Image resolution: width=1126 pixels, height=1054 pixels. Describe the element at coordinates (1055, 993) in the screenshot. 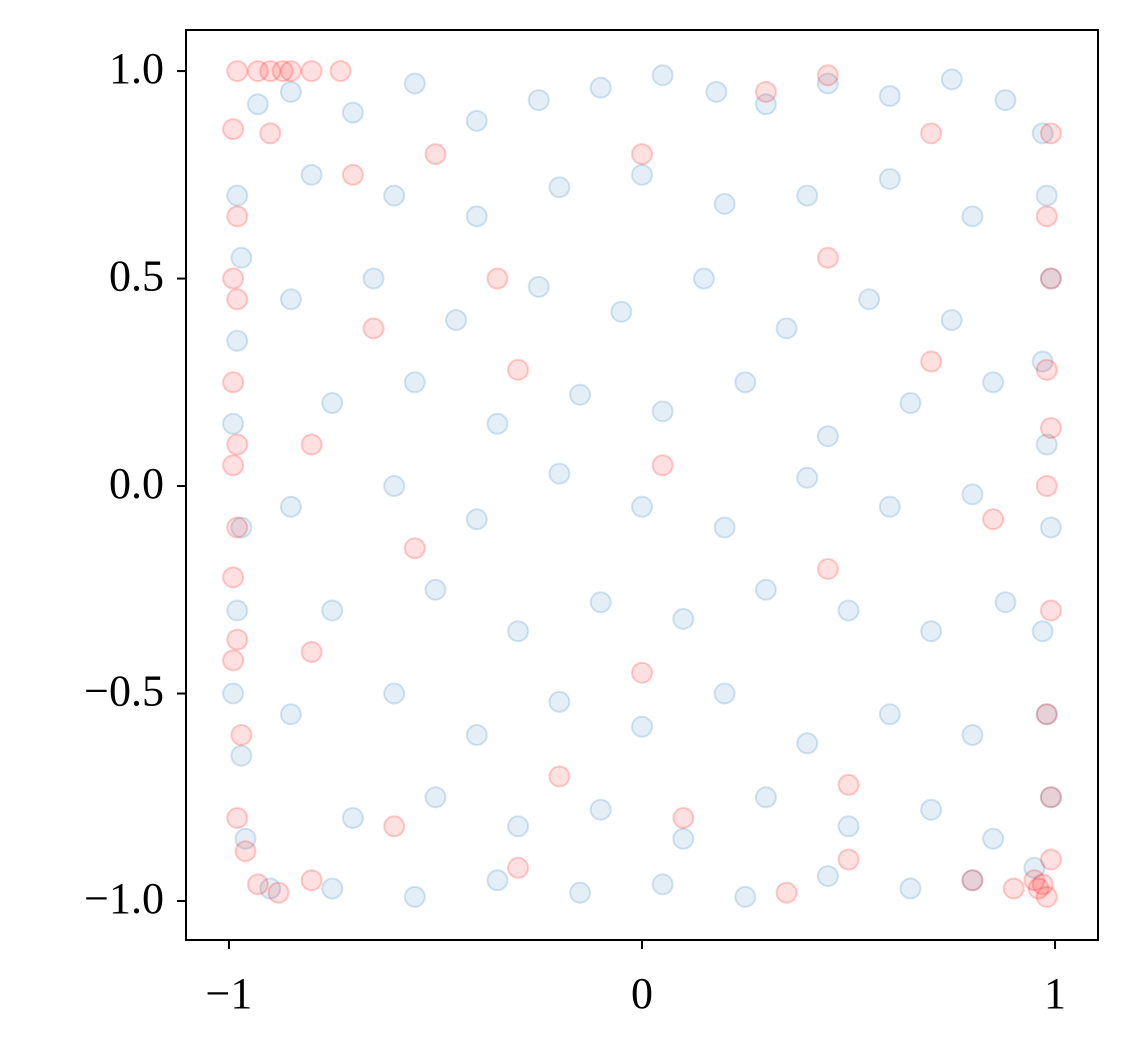

I see `x-tick-label: 1` at that location.